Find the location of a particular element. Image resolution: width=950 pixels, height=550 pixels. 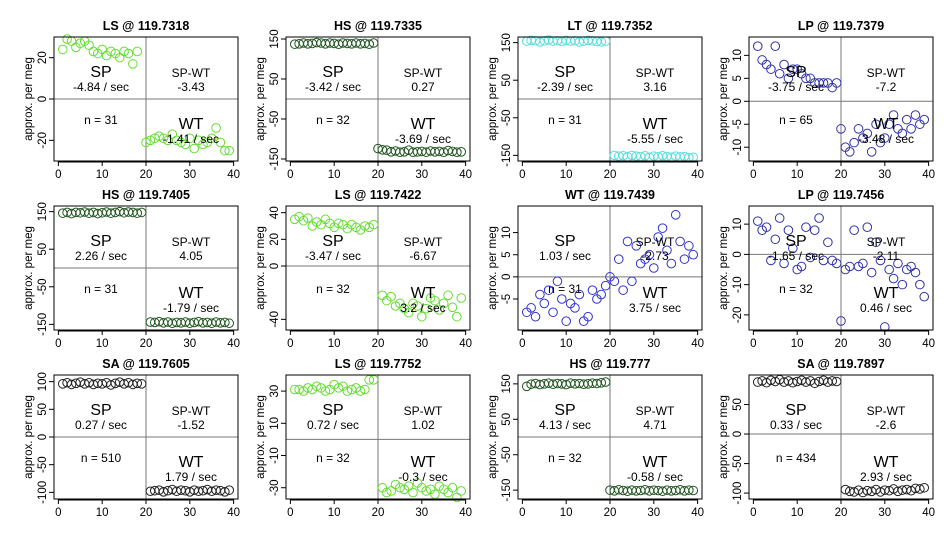

panel-title: LT @ 119.7352 is located at coordinates (610, 26).